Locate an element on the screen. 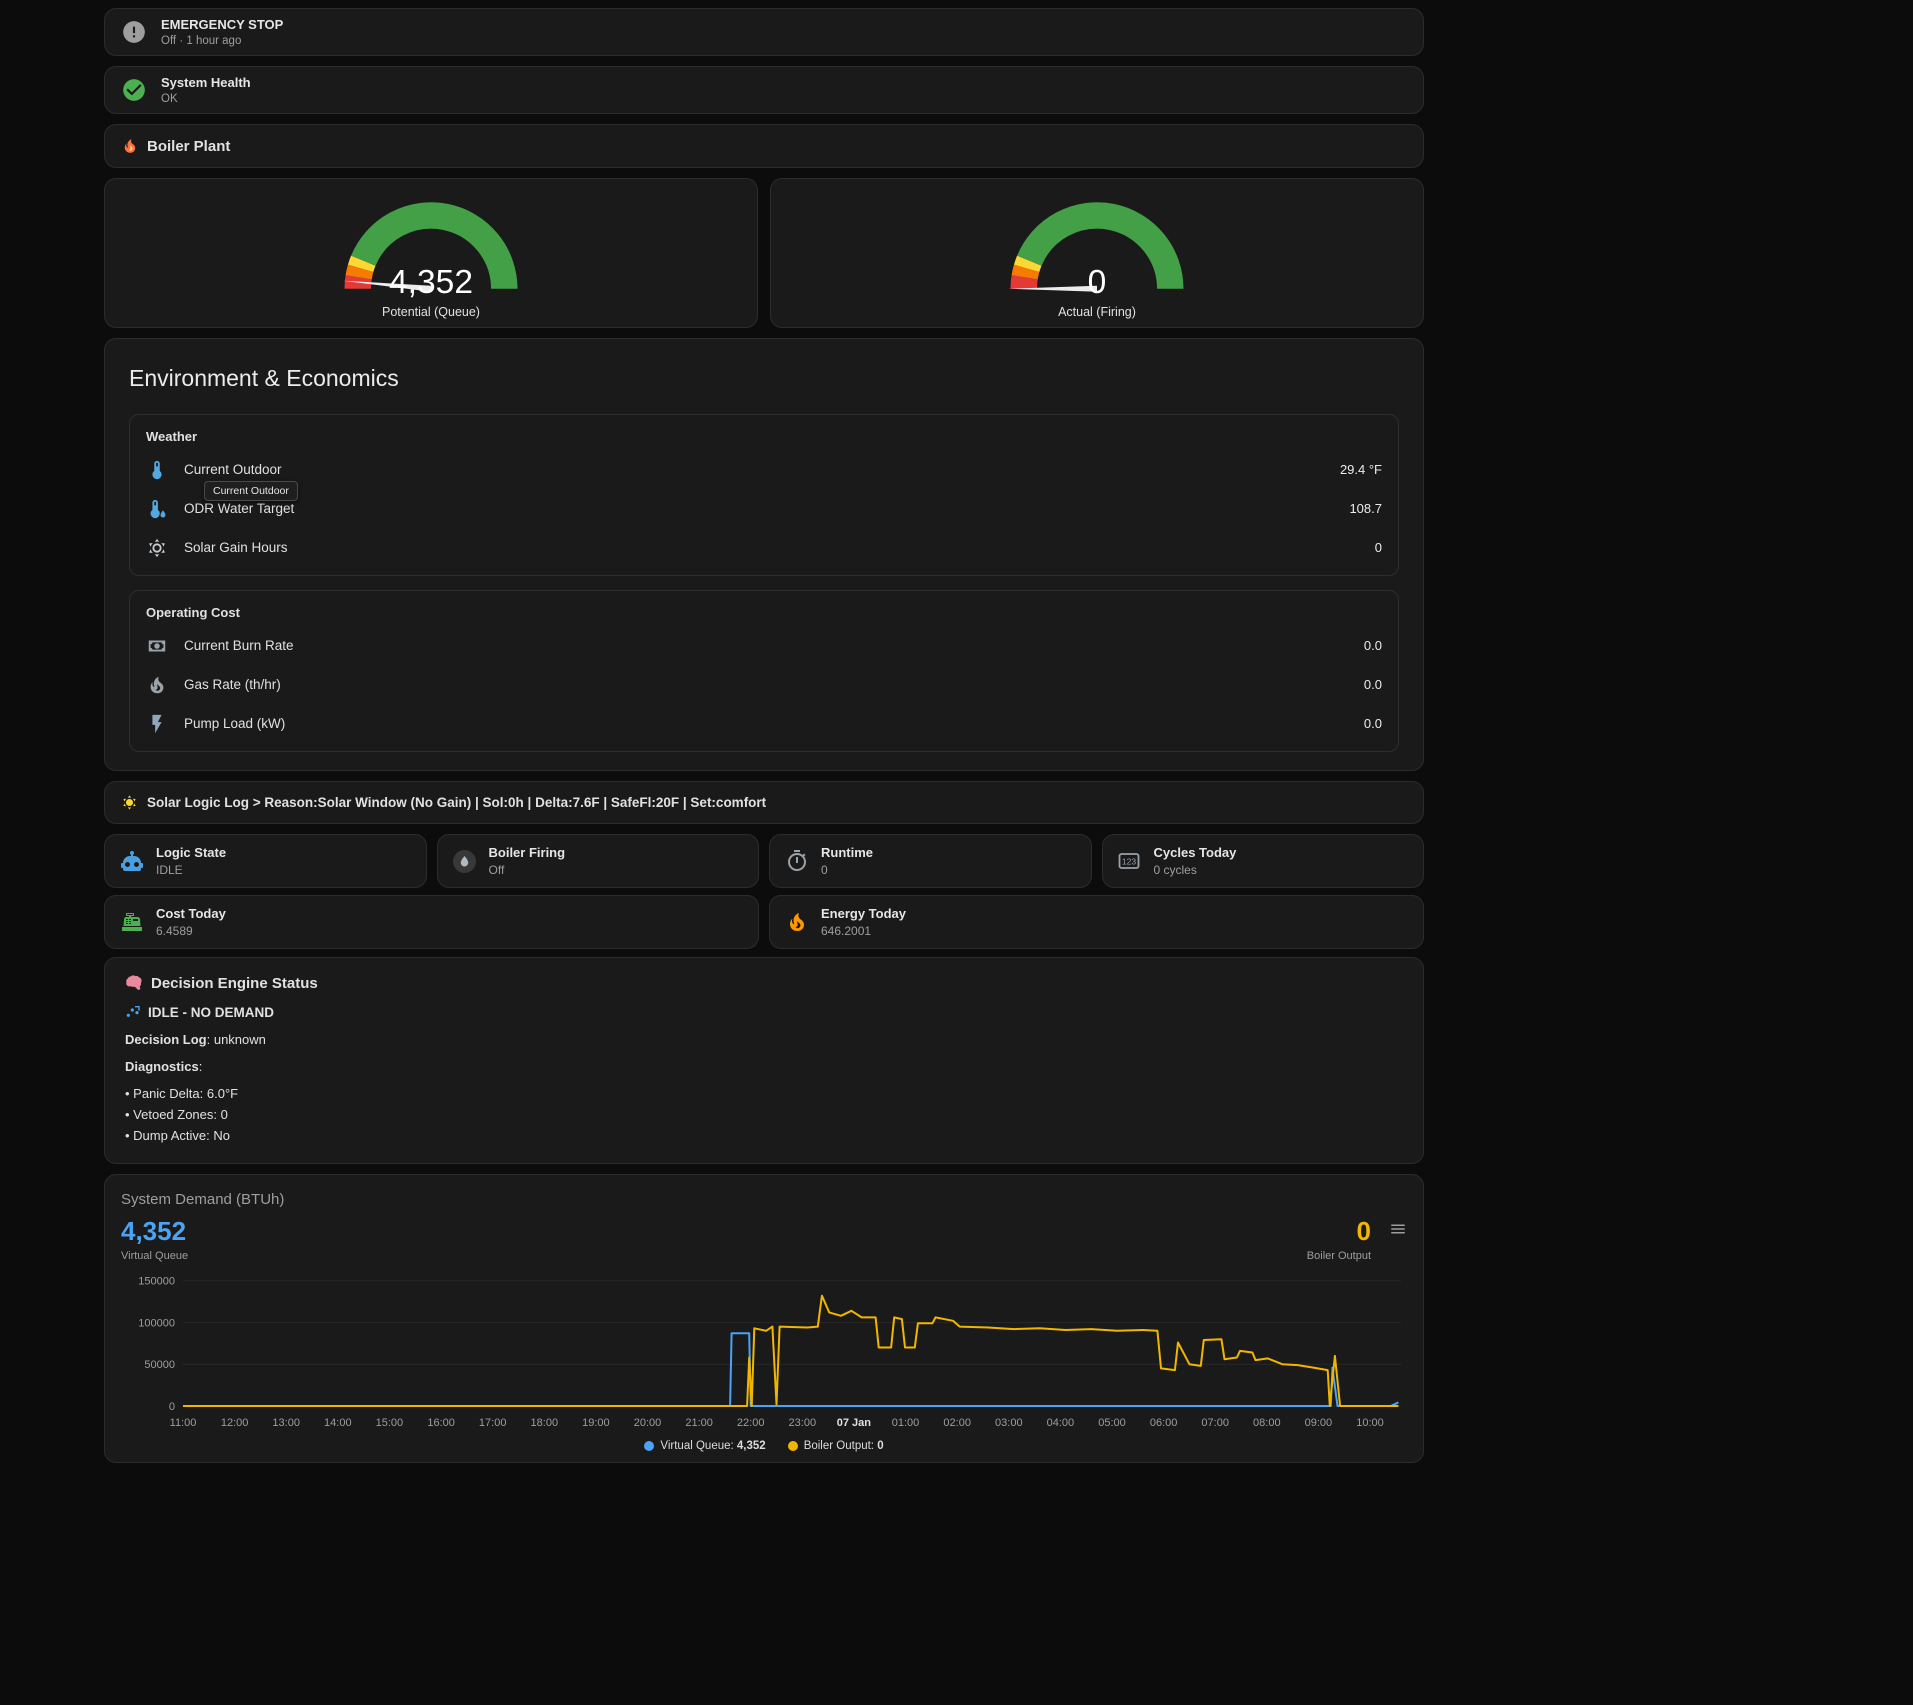 This screenshot has width=1913, height=1705. boiler-output-label: Boiler Output is located at coordinates (1338, 1256).